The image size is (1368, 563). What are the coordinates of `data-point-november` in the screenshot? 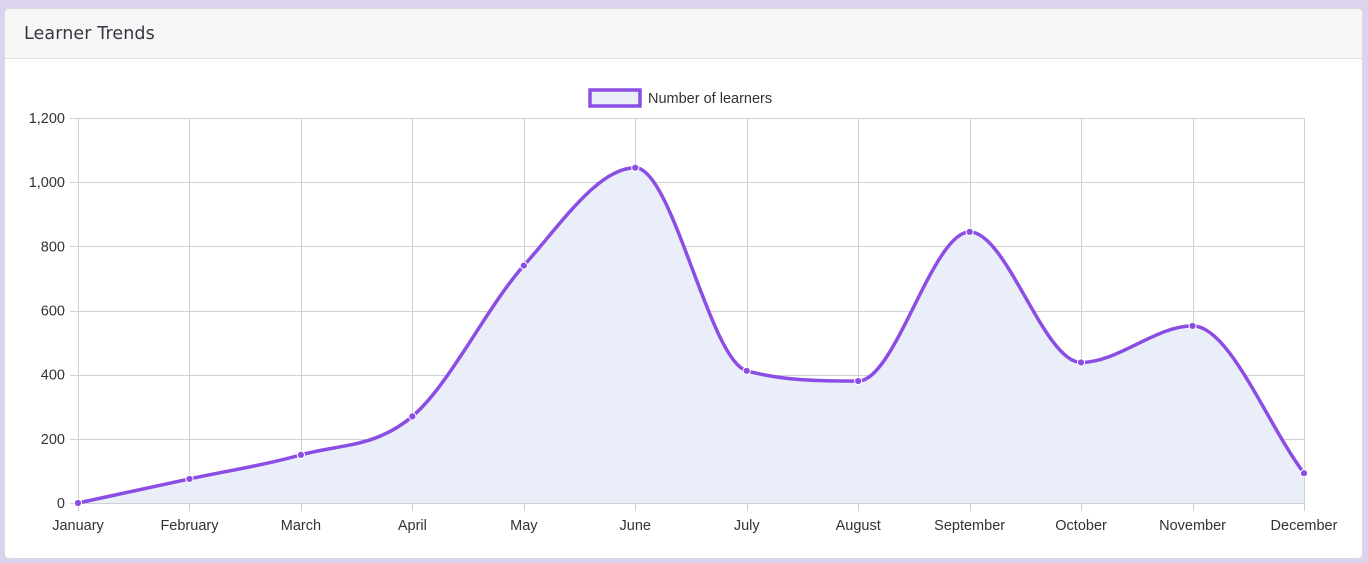 It's located at (1192, 325).